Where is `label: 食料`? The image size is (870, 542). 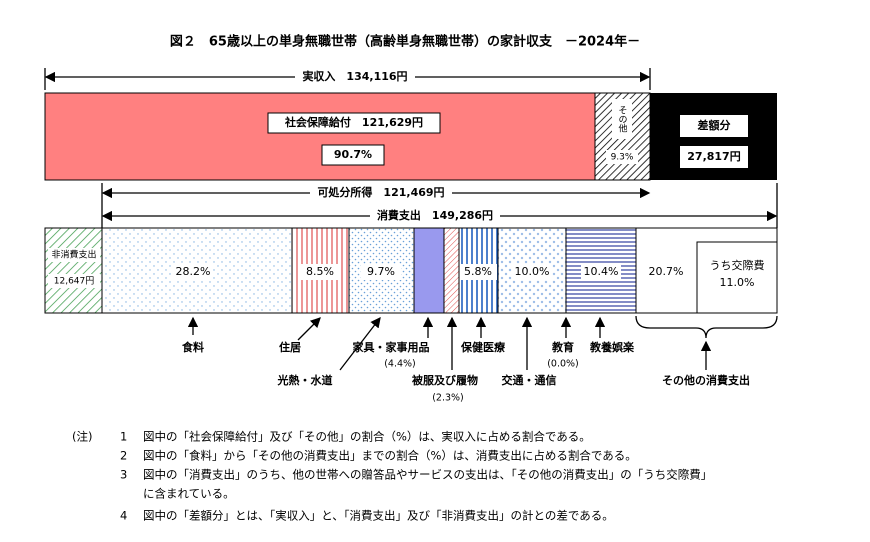 label: 食料 is located at coordinates (193, 347).